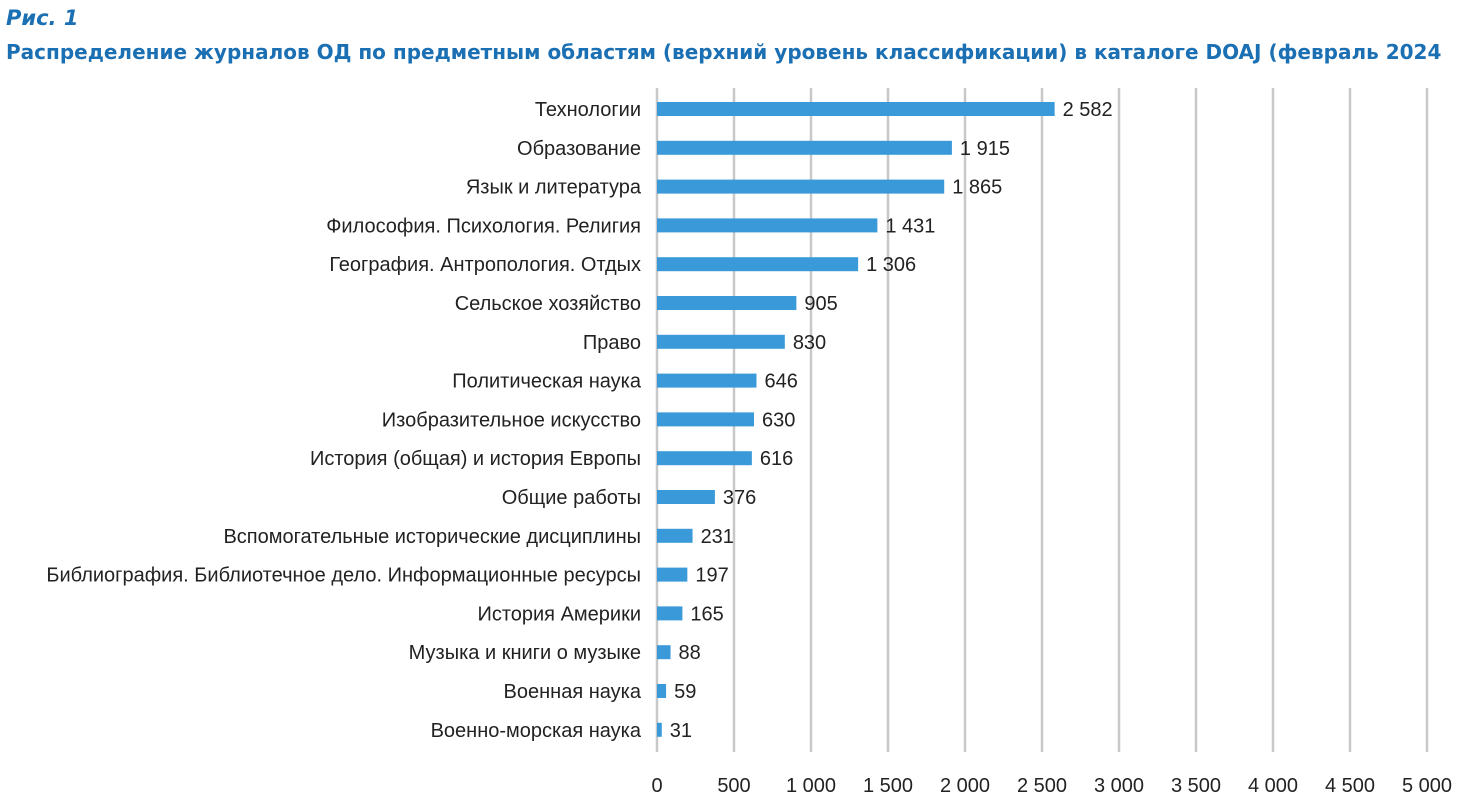 The image size is (1466, 808). What do you see at coordinates (475, 459) in the screenshot?
I see `category-label: История (общая) и история Европы` at bounding box center [475, 459].